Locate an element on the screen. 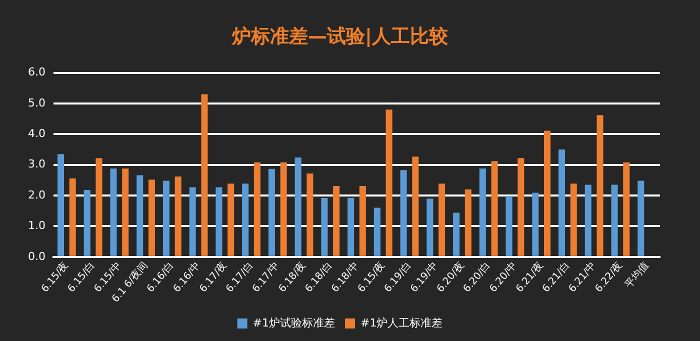 Image resolution: width=700 pixels, height=341 pixels. y-tick-label: 3.0 is located at coordinates (37, 164).